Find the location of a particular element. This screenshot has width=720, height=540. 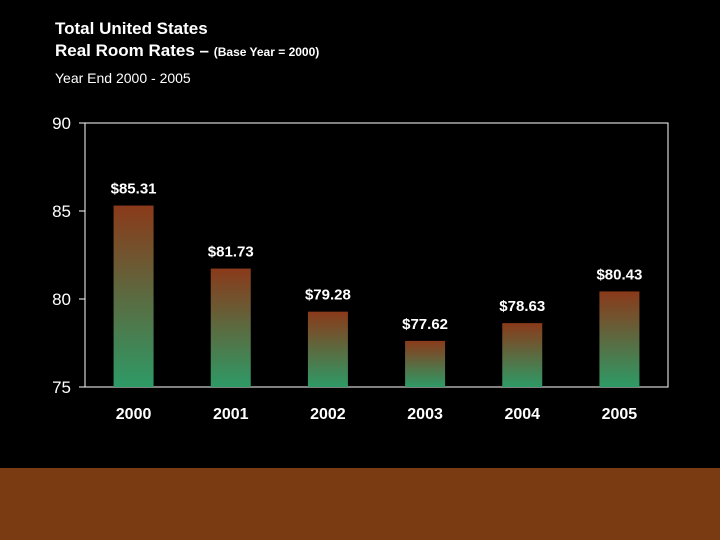

bar-value-label: $78.63 is located at coordinates (522, 306).